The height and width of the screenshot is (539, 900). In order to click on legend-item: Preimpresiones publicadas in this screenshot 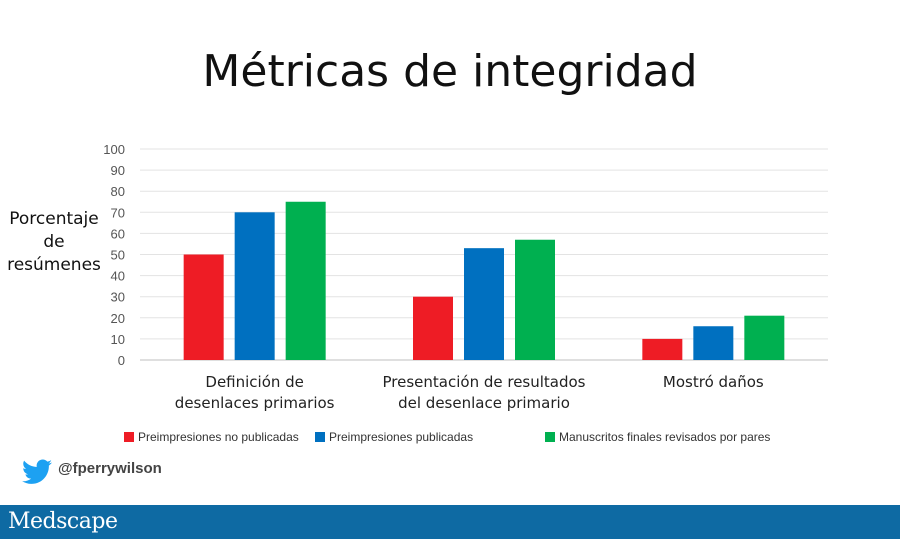, I will do `click(394, 437)`.